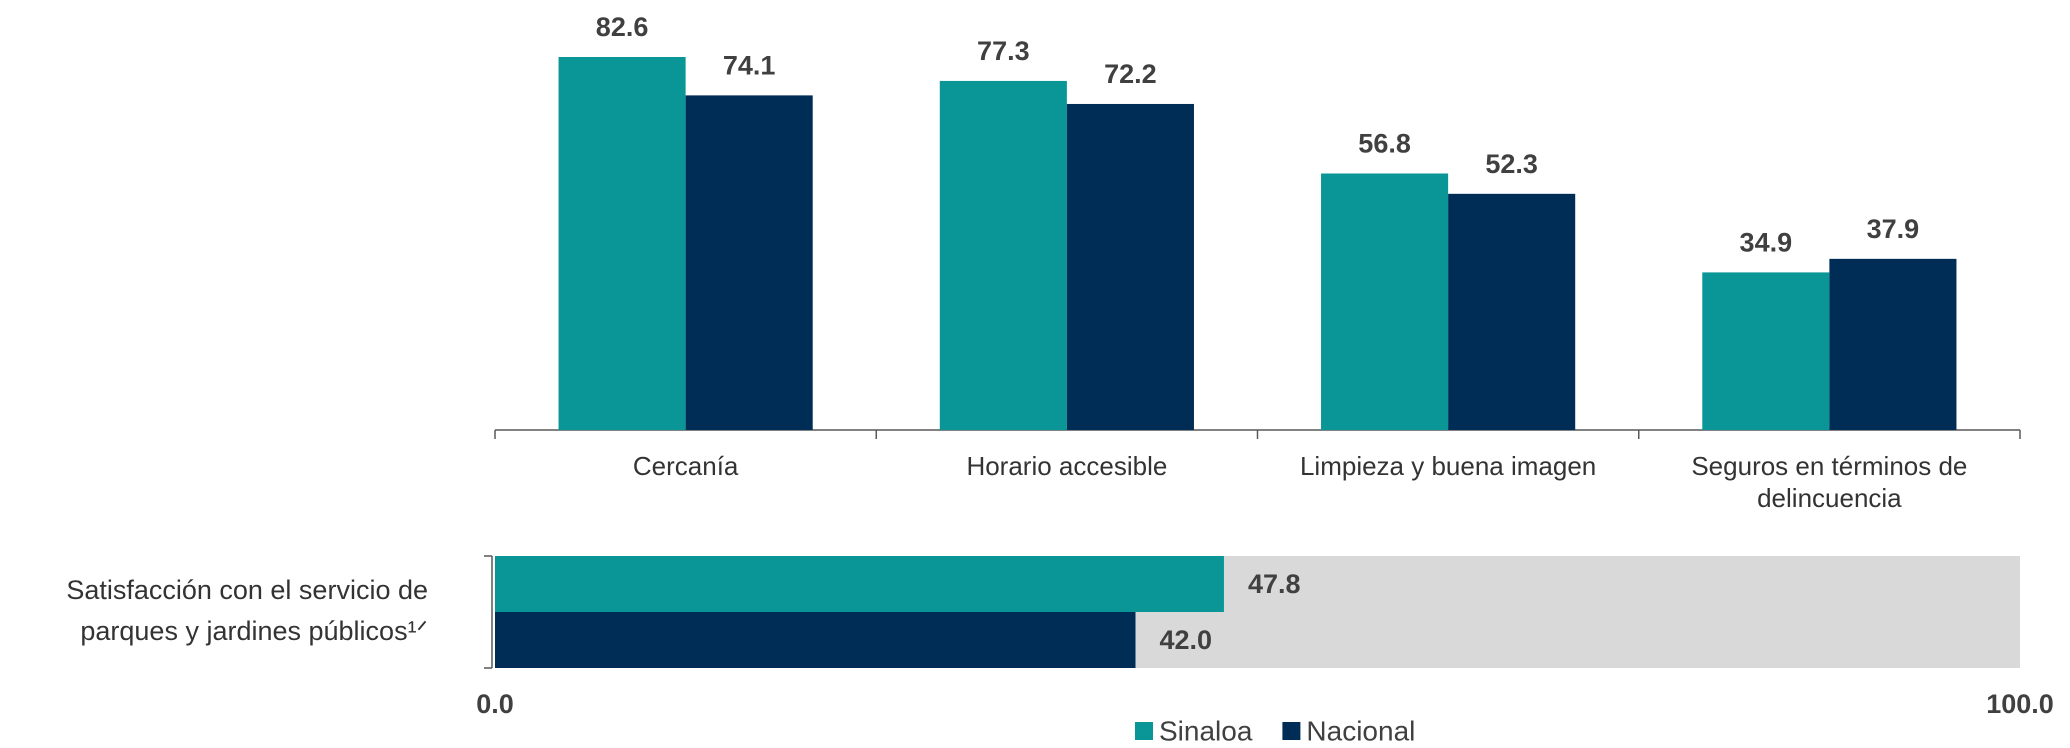 The height and width of the screenshot is (748, 2070). I want to click on data-label: 82.6, so click(622, 27).